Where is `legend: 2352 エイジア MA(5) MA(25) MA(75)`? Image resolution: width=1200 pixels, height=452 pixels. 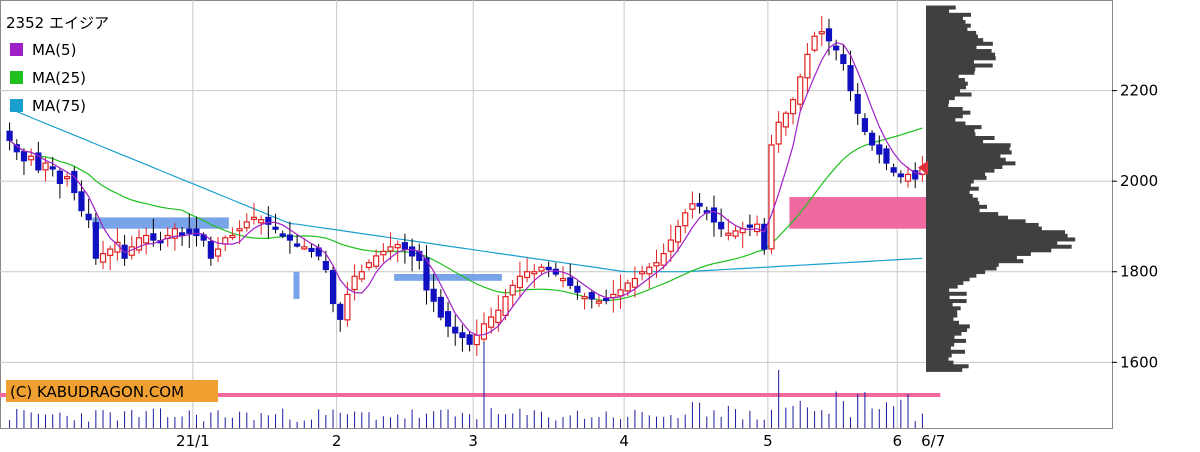
legend: 2352 エイジア MA(5) MA(25) MA(75) is located at coordinates (57, 64).